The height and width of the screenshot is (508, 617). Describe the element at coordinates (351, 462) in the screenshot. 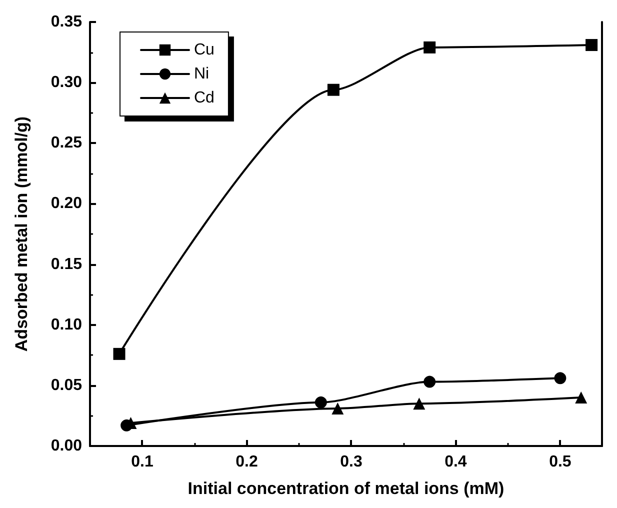

I see `x-tick-label: 0.3` at that location.